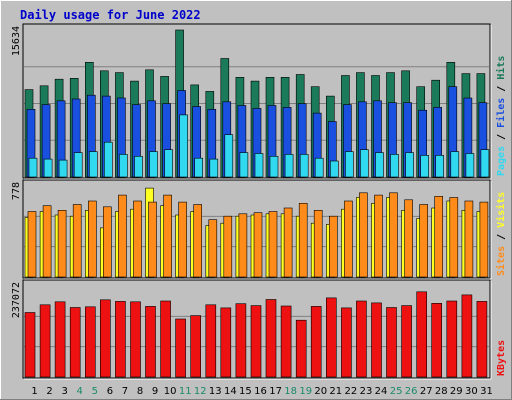  I want to click on x-label-day-27: 27, so click(426, 391).